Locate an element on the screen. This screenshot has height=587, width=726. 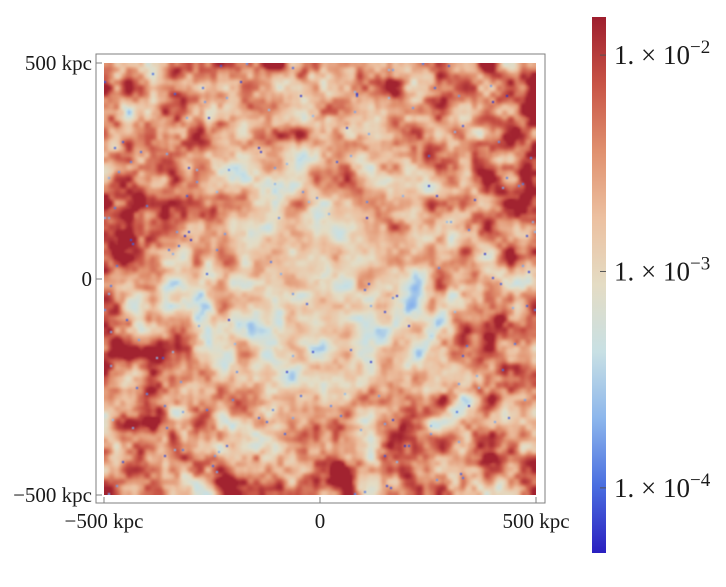
x-tick-label: 0 is located at coordinates (320, 521).